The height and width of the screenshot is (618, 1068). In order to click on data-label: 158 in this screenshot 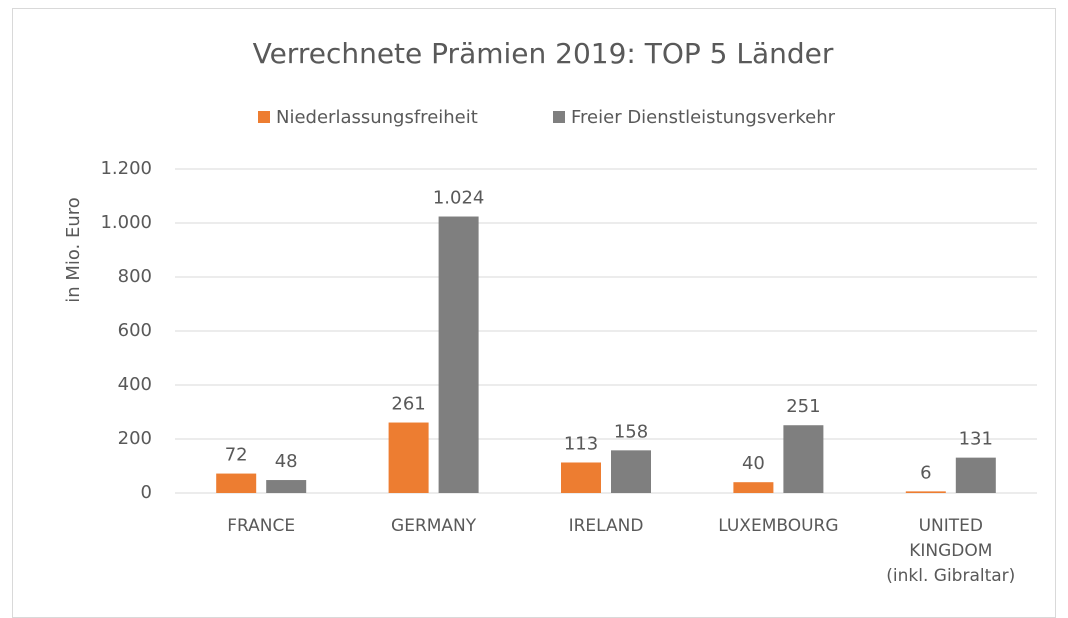, I will do `click(631, 431)`.